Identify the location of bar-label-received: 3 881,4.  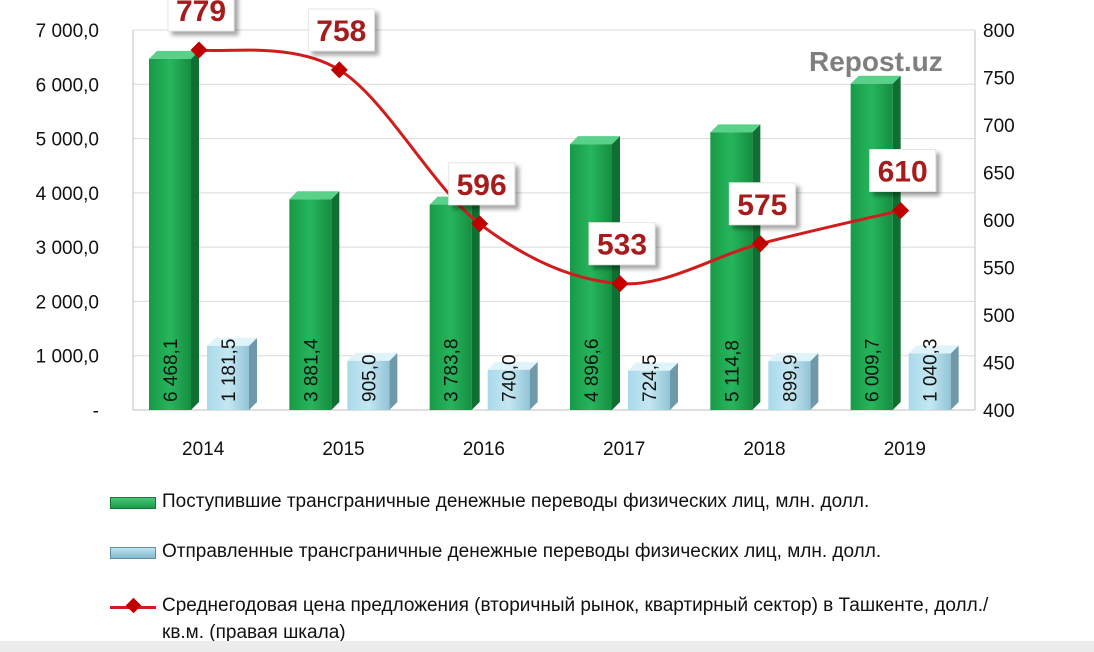
(311, 370).